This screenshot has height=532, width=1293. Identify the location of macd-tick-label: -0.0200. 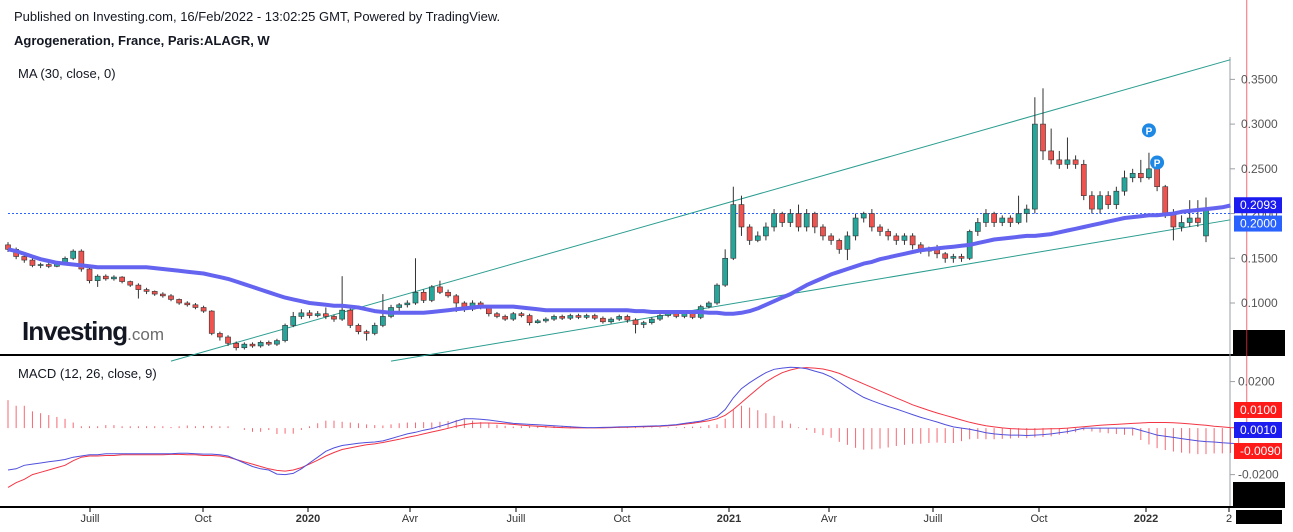
(1258, 475).